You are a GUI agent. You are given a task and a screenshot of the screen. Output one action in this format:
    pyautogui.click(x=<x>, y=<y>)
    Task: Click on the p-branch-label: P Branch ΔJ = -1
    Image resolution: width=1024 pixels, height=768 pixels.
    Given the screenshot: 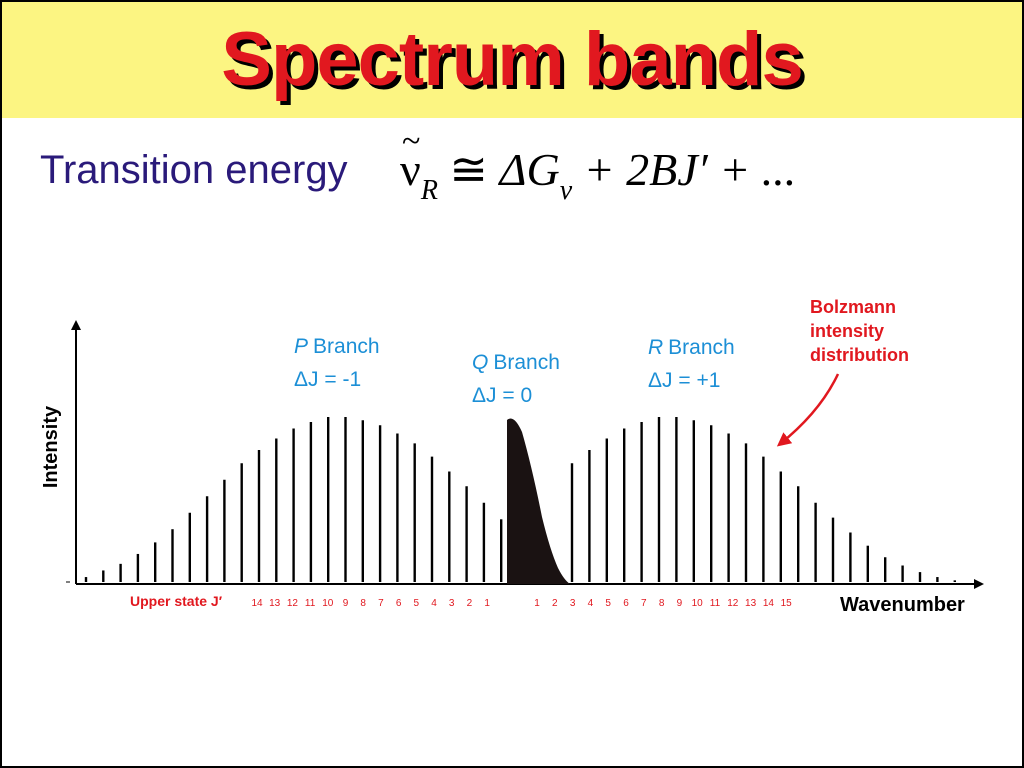 What is the action you would take?
    pyautogui.click(x=337, y=363)
    